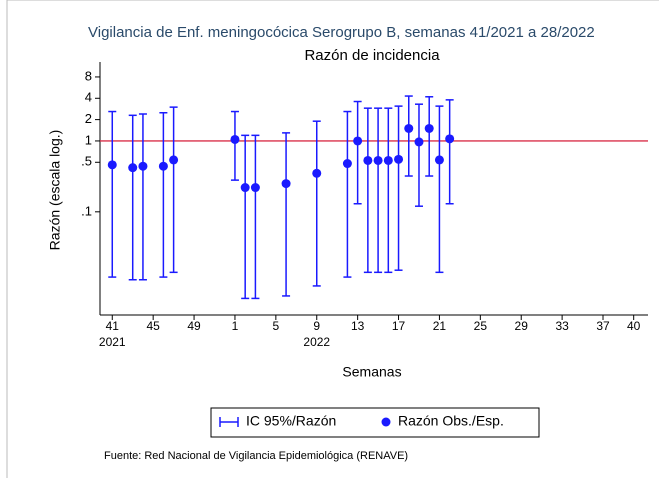  I want to click on x-tick-label: 29, so click(522, 326).